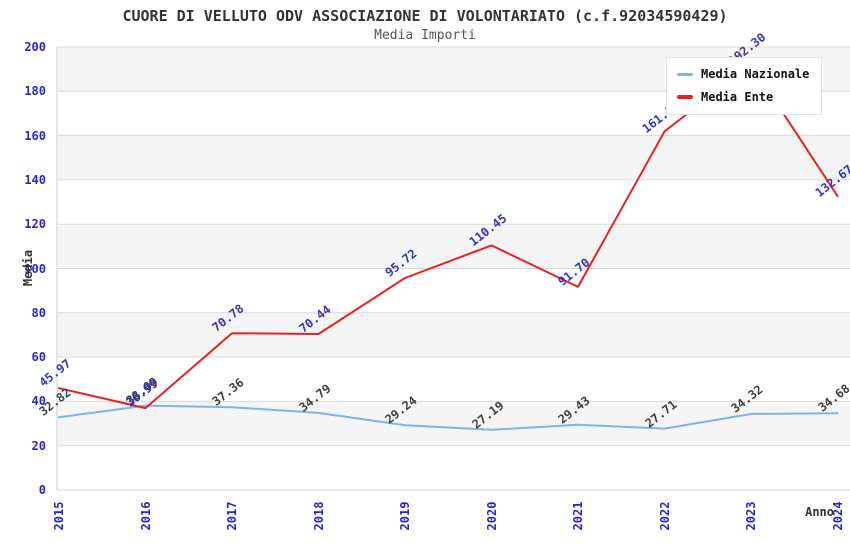  What do you see at coordinates (685, 97) in the screenshot?
I see `legend-swatch-ente-icon` at bounding box center [685, 97].